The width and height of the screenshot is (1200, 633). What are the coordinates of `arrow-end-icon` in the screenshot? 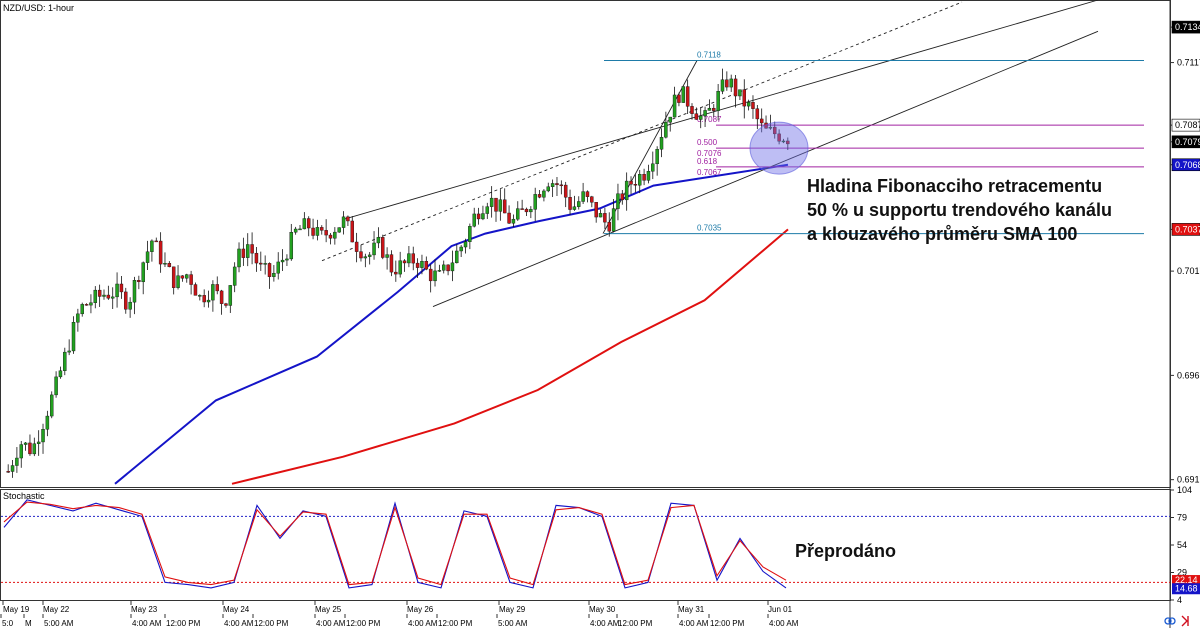 It's located at (1185, 621).